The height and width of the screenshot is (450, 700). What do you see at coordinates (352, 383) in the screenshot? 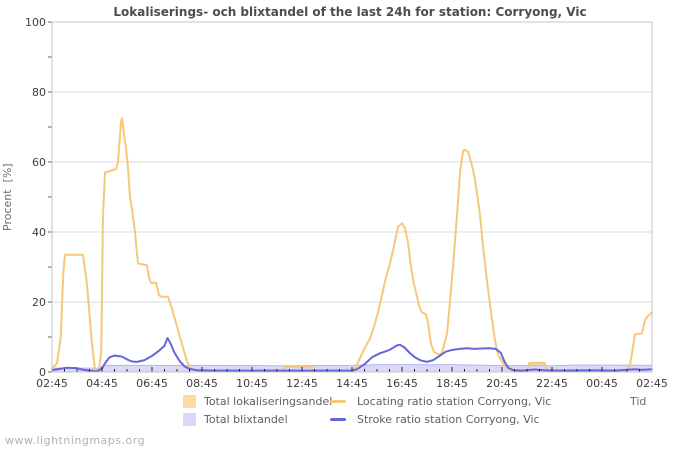
I see `x-tick-label: 14:45` at bounding box center [352, 383].